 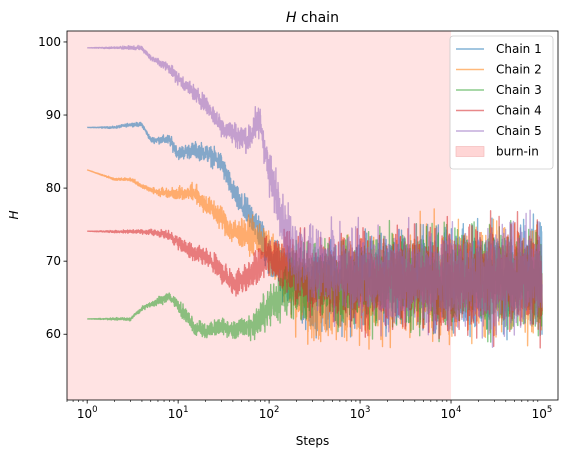 What do you see at coordinates (313, 441) in the screenshot?
I see `x-axis-label: Steps` at bounding box center [313, 441].